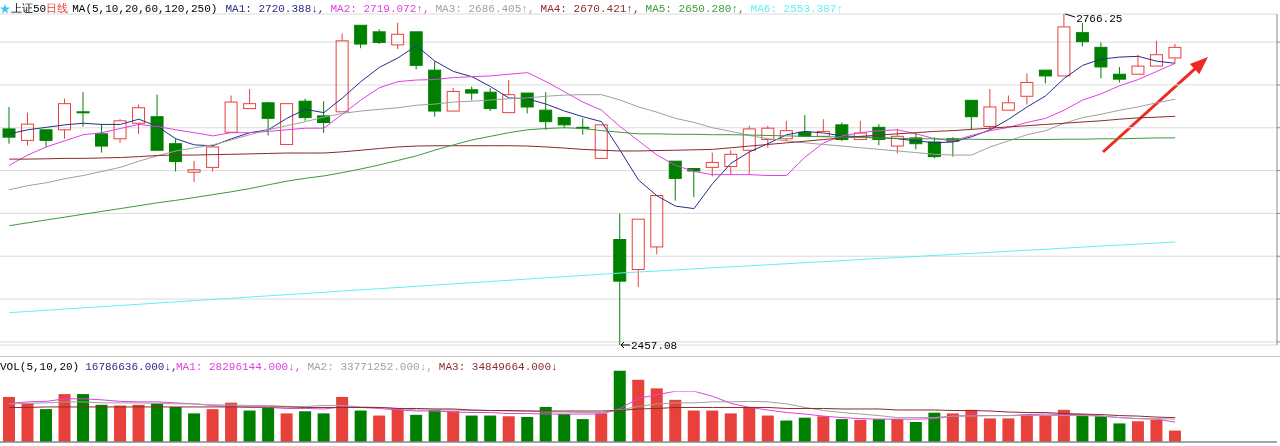 The height and width of the screenshot is (446, 1280). What do you see at coordinates (40, 367) in the screenshot?
I see `chart-title: VOL(5,10,20)` at bounding box center [40, 367].